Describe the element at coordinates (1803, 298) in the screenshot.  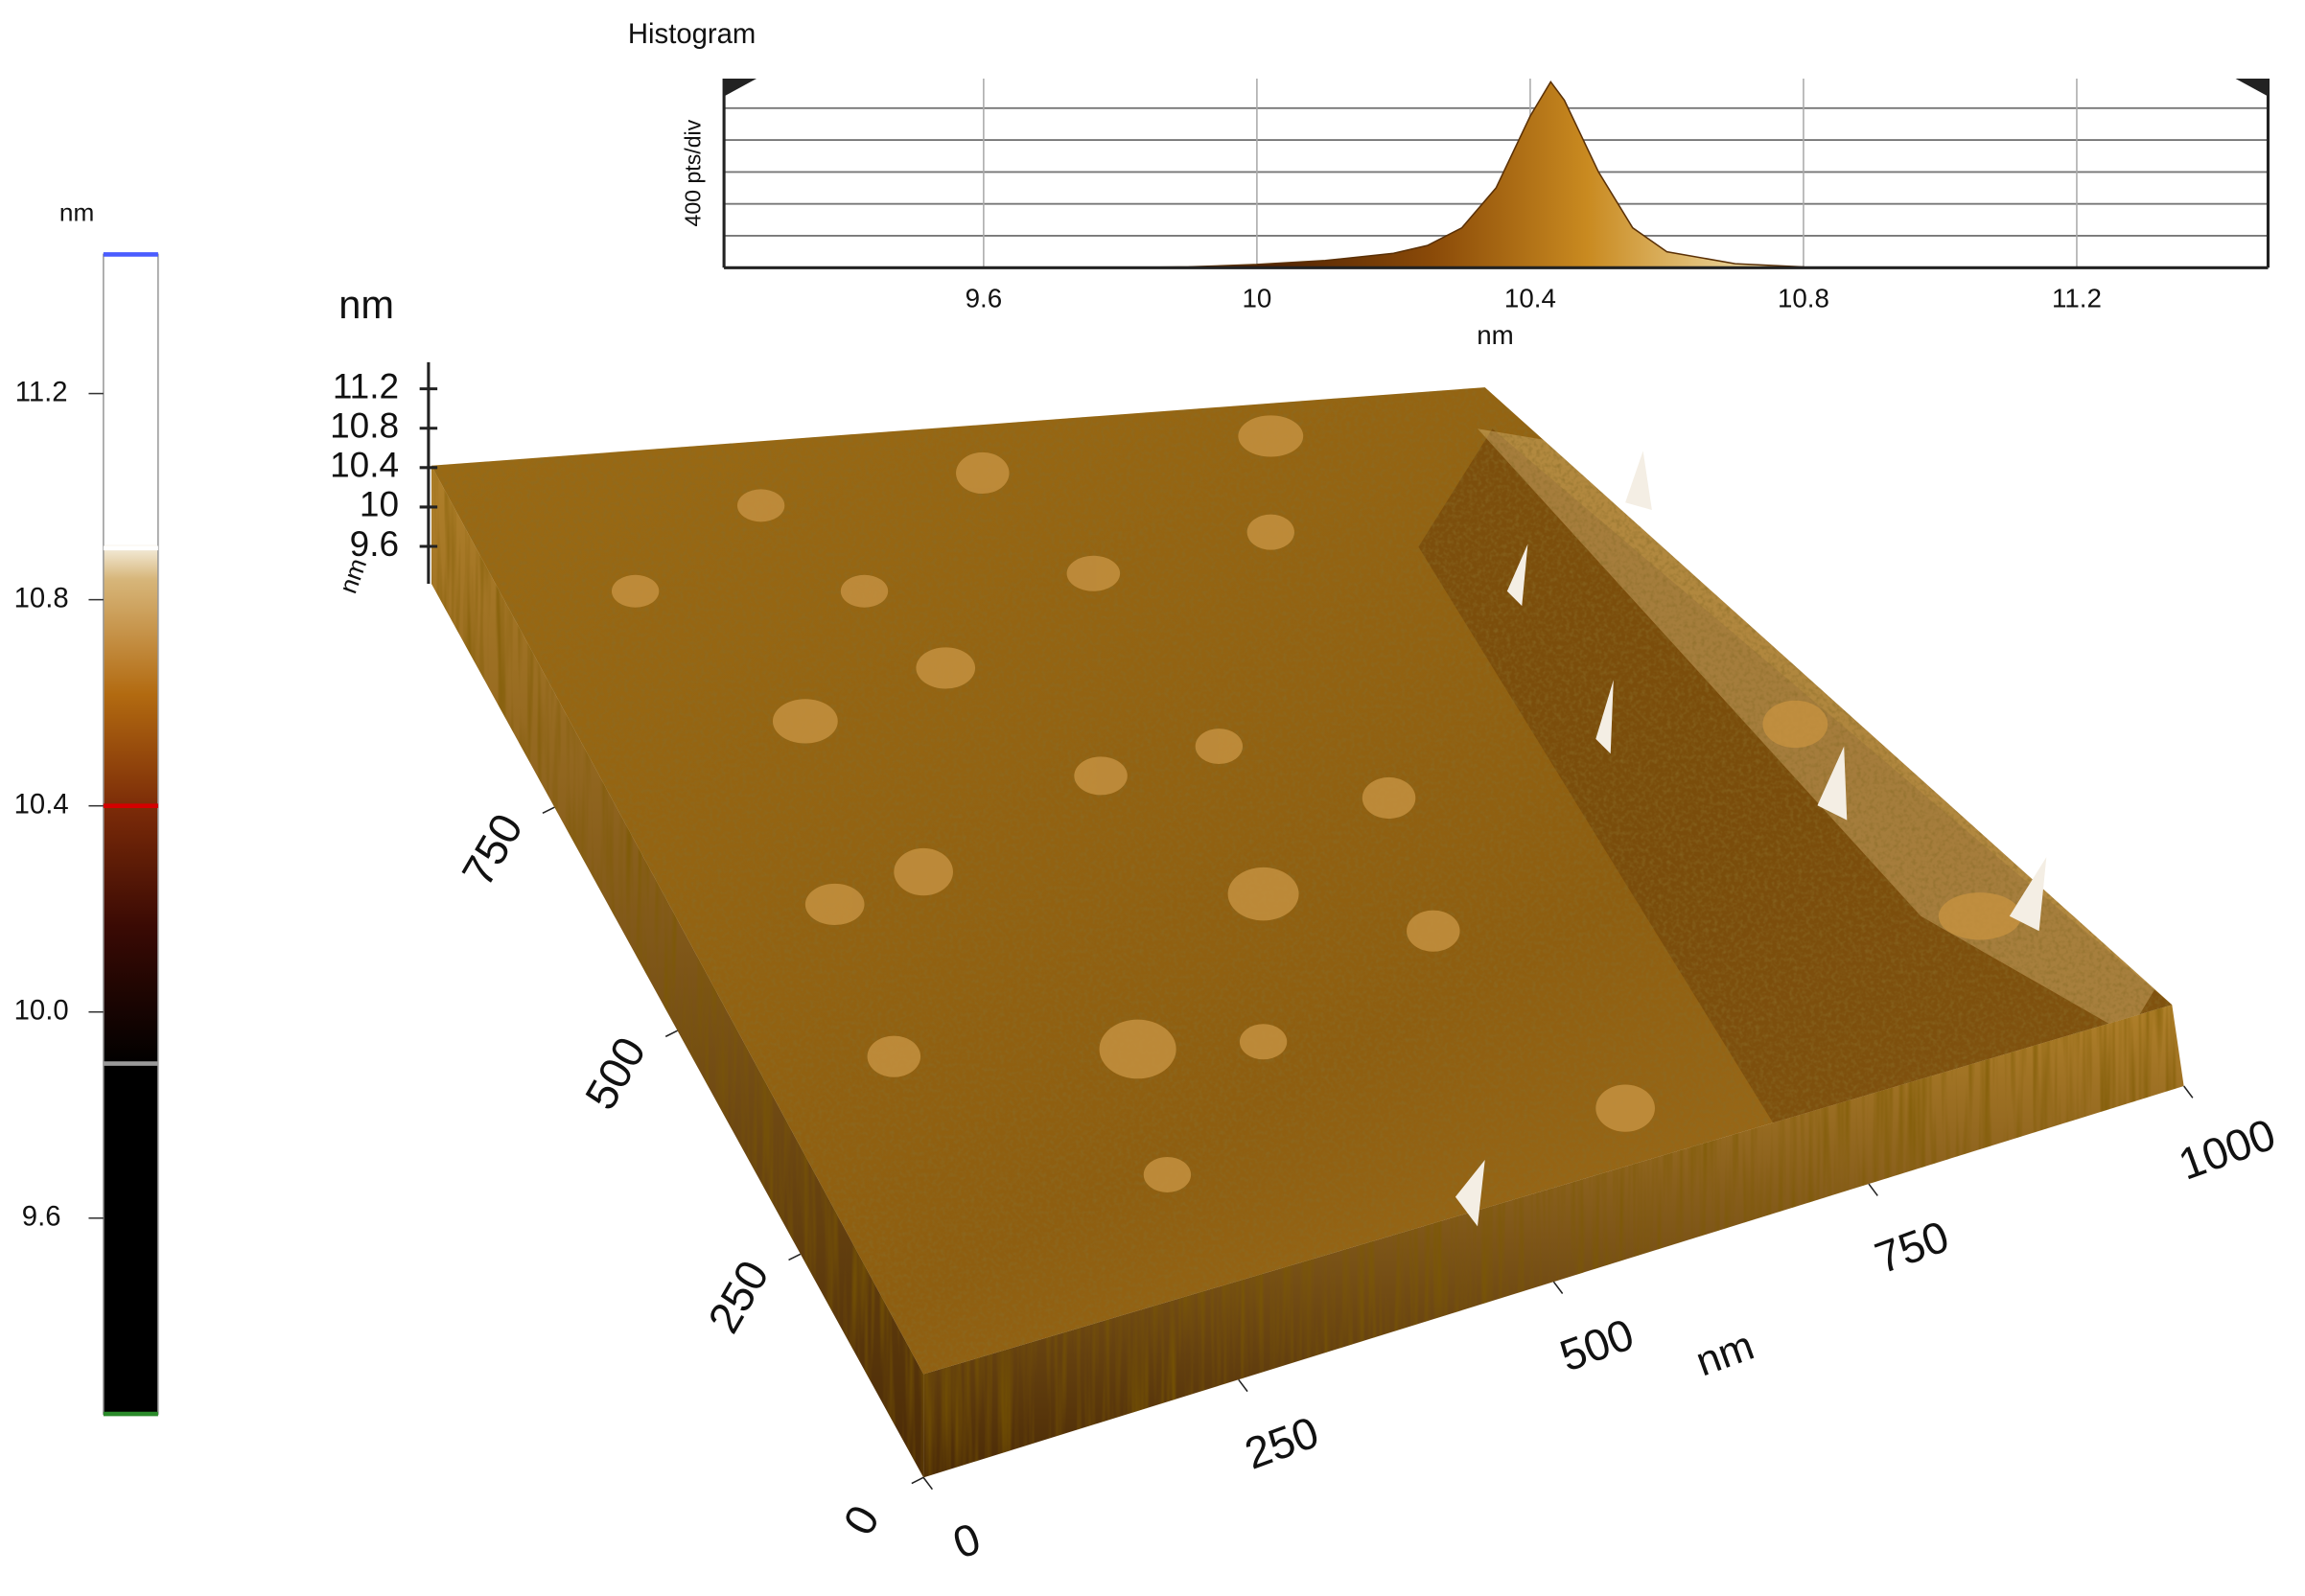
I see `x-tick-label: 10.8` at that location.